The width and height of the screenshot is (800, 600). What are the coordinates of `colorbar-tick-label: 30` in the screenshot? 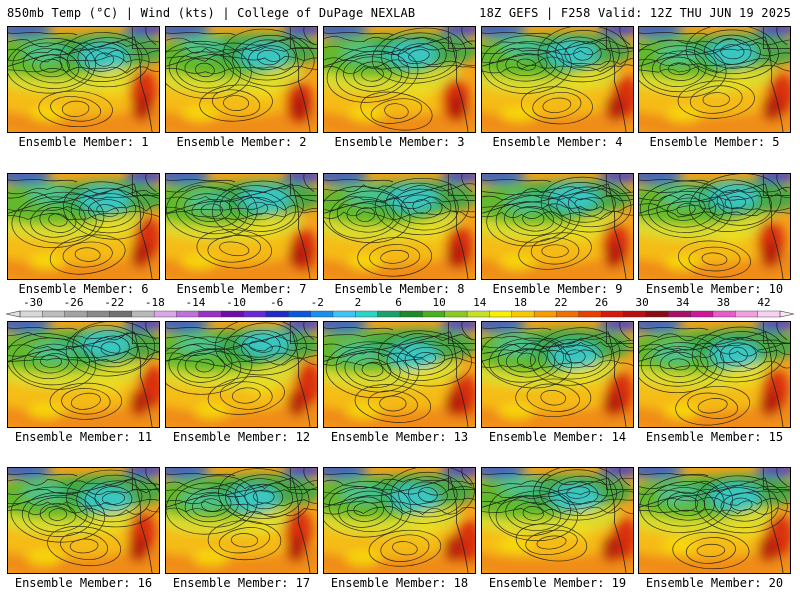 It's located at (642, 302).